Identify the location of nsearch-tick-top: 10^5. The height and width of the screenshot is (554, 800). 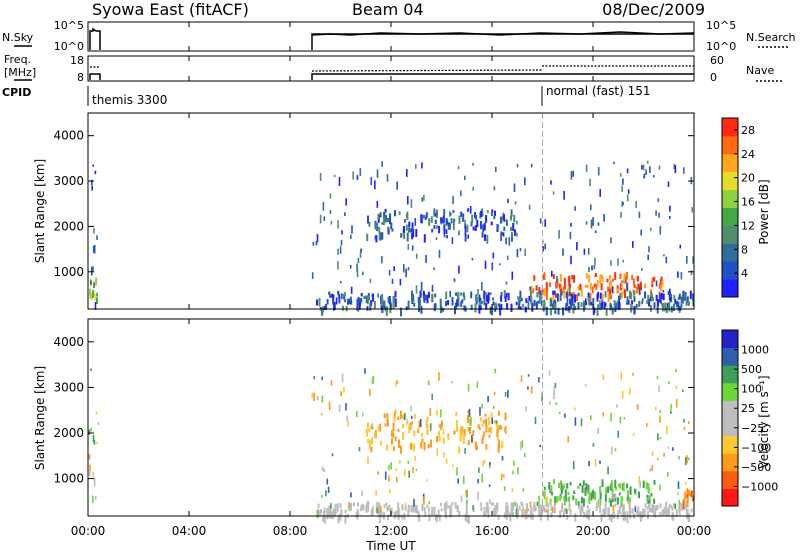
(721, 25).